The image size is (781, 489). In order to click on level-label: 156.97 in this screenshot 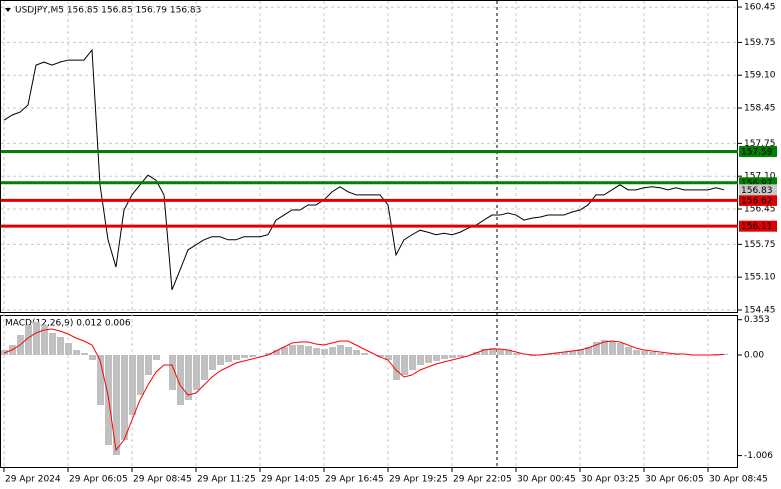, I will do `click(757, 184)`.